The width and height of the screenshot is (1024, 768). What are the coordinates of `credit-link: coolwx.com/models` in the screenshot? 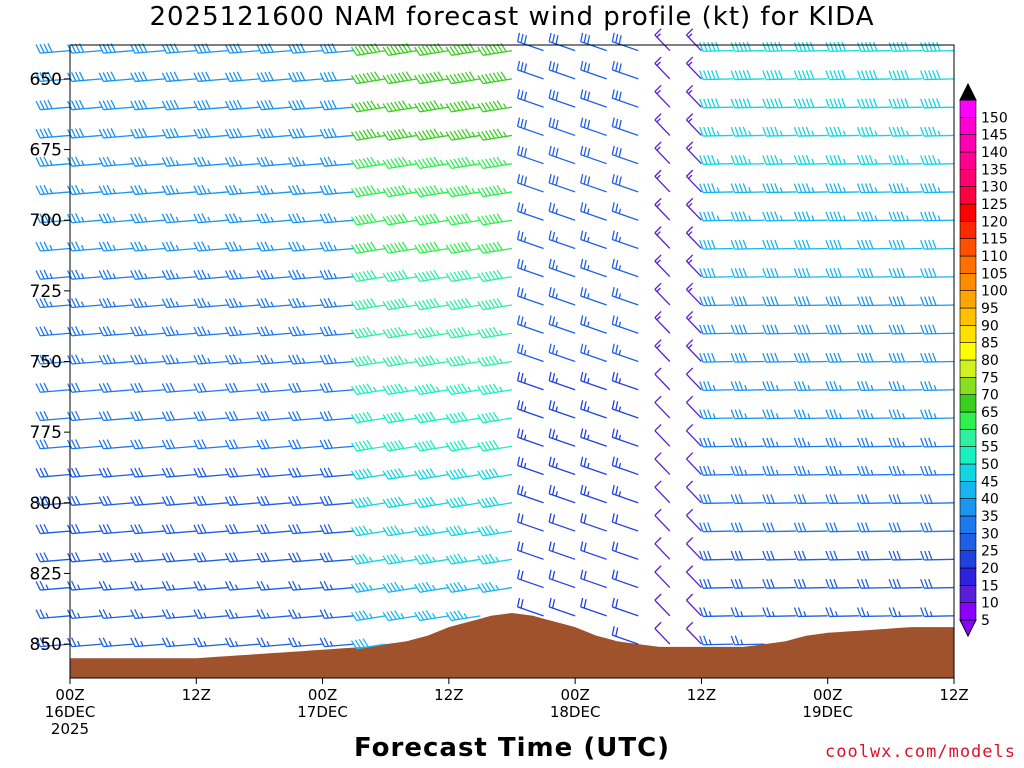 It's located at (920, 752).